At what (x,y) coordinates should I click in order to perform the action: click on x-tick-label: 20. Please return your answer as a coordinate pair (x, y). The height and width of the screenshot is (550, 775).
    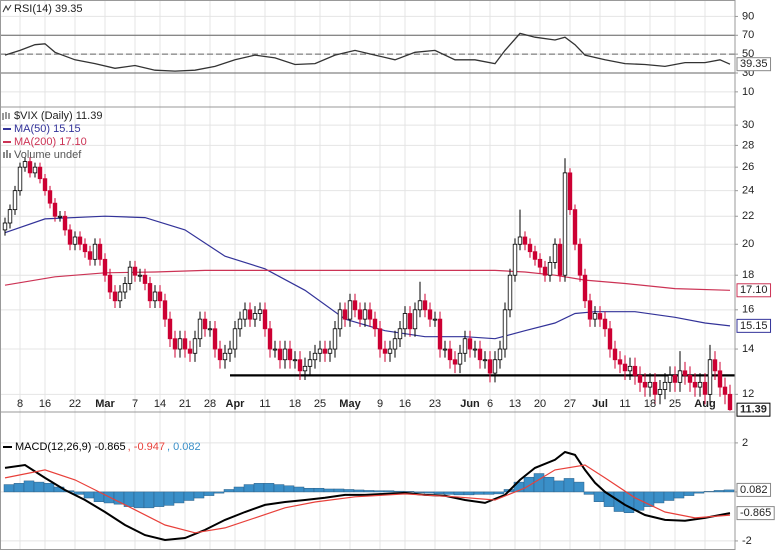
    Looking at the image, I should click on (540, 404).